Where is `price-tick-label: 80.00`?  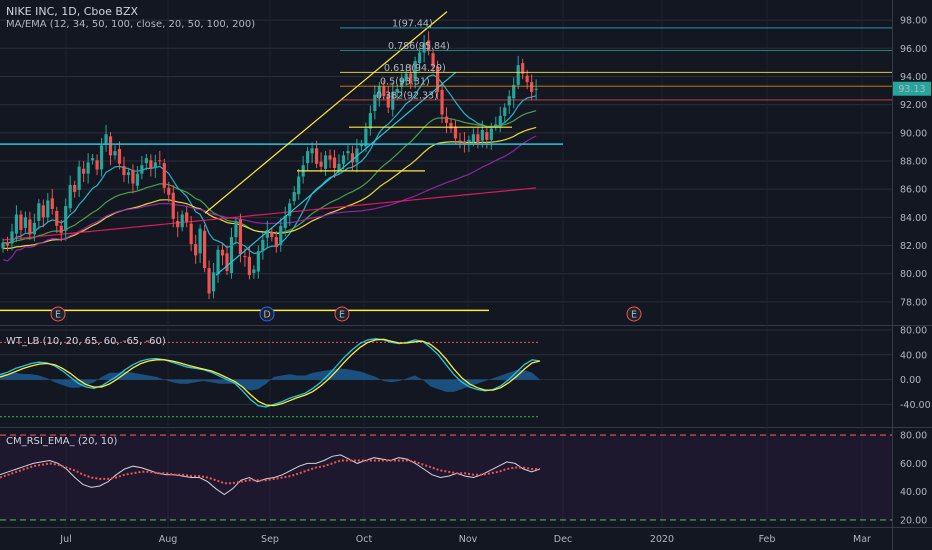 price-tick-label: 80.00 is located at coordinates (913, 274).